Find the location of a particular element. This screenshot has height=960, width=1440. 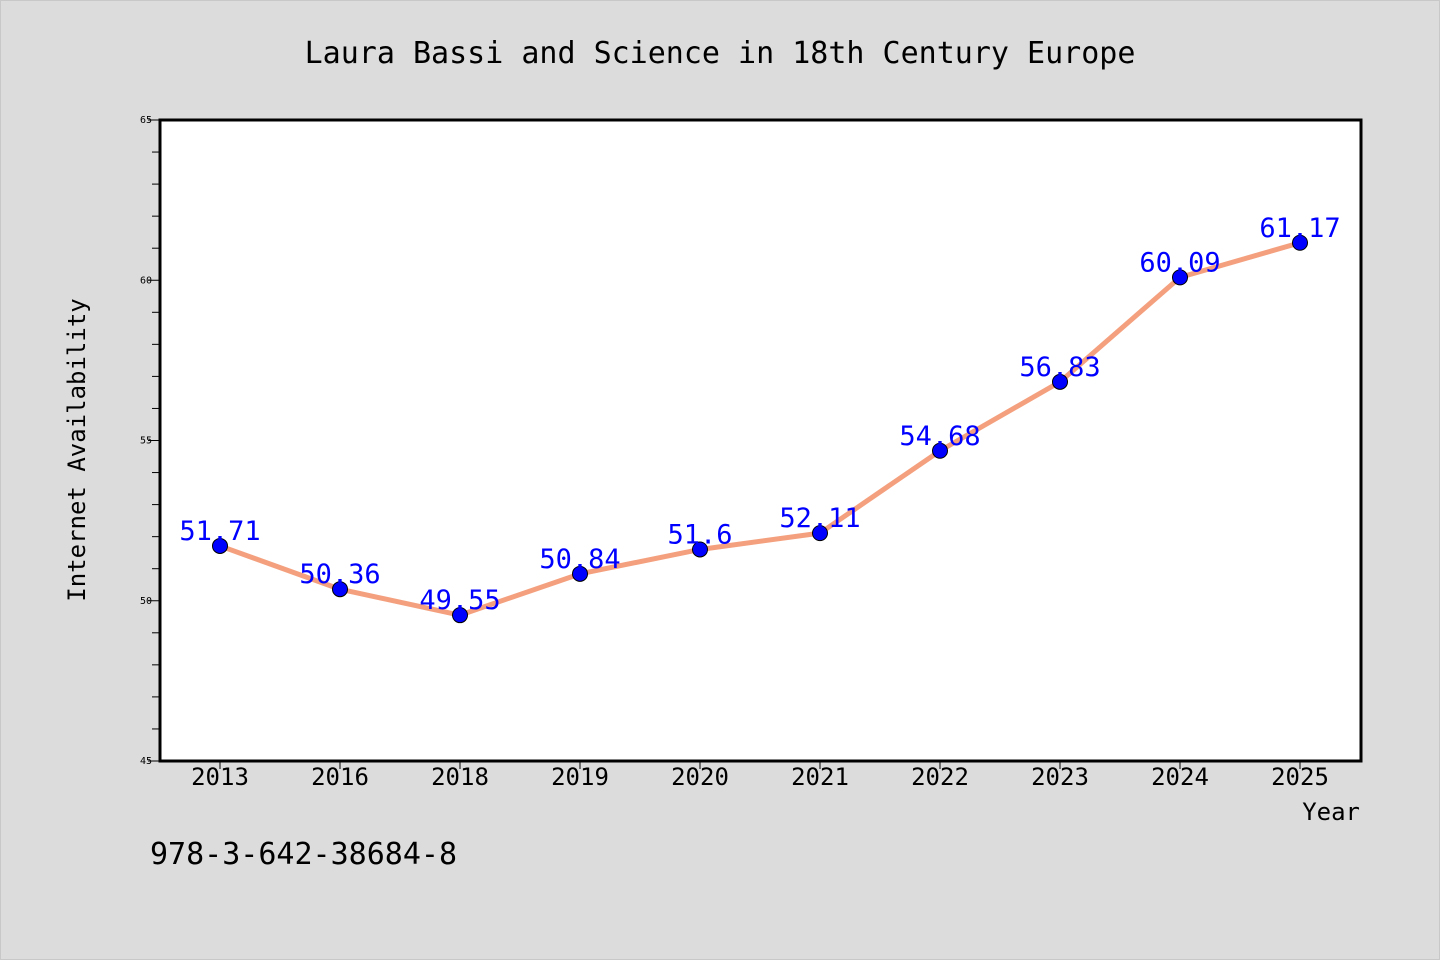

data-label: 50.36 is located at coordinates (339, 574).